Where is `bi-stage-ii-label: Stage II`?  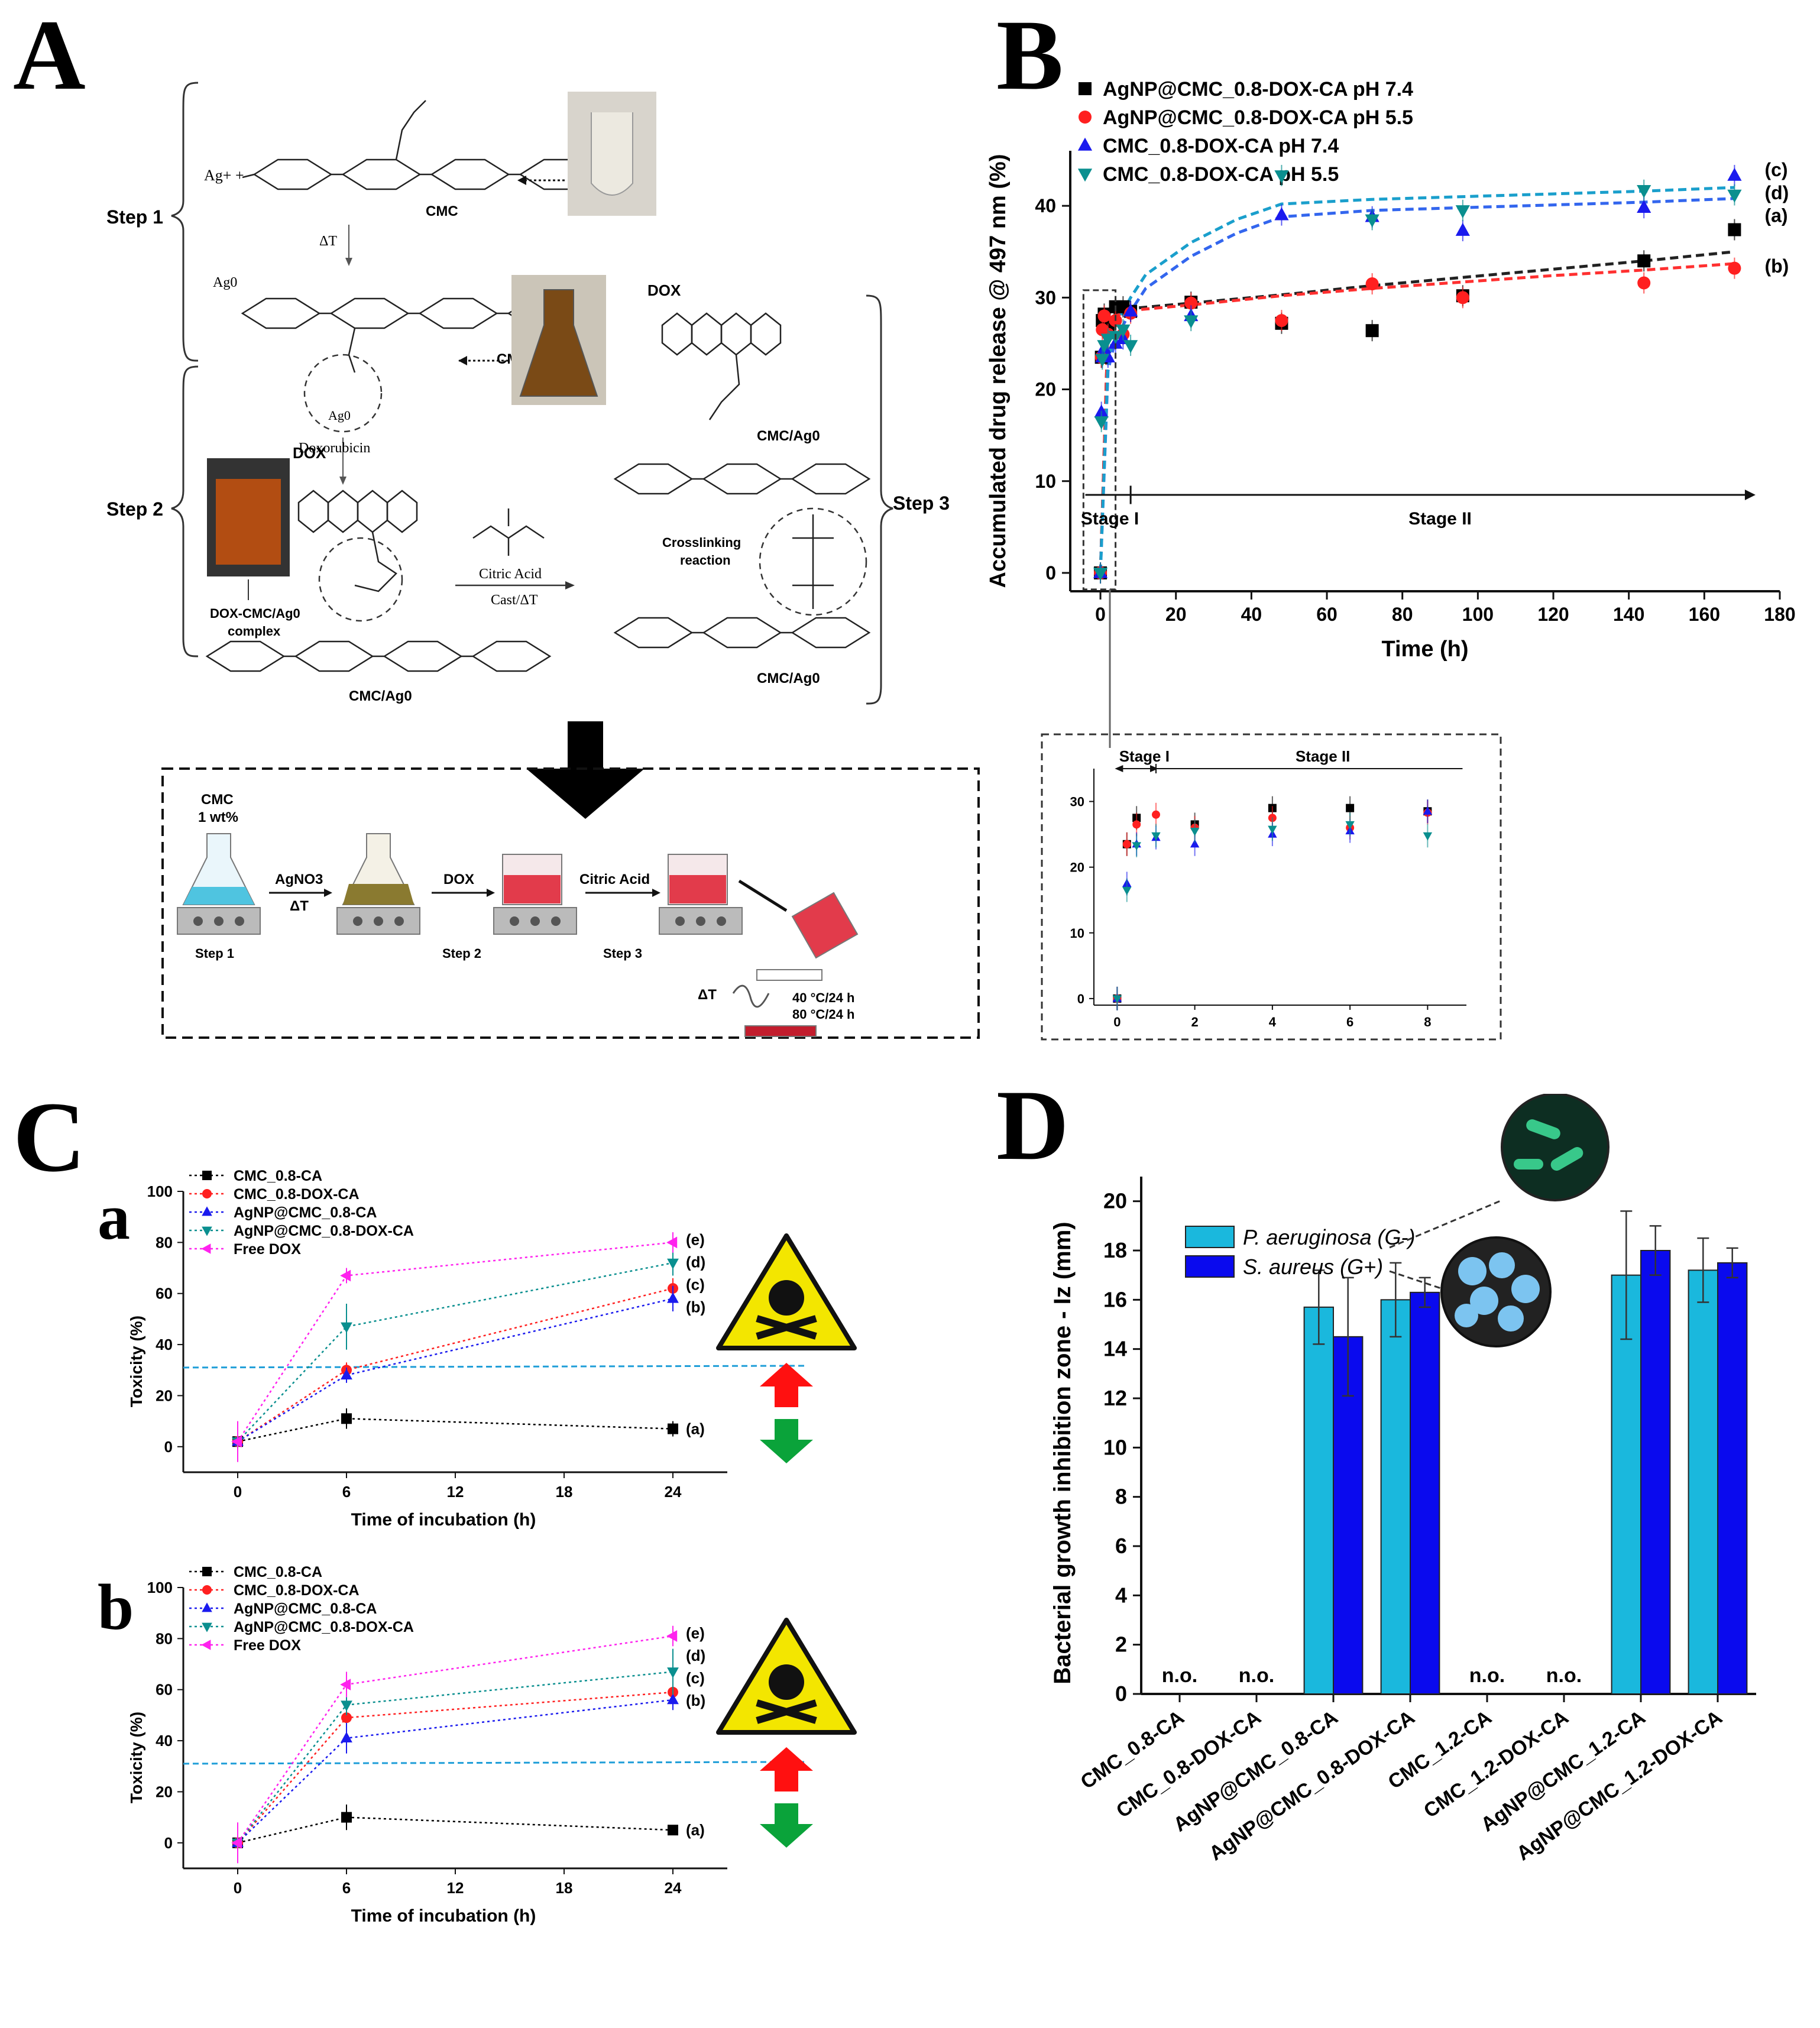
bi-stage-ii-label: Stage II is located at coordinates (1323, 756).